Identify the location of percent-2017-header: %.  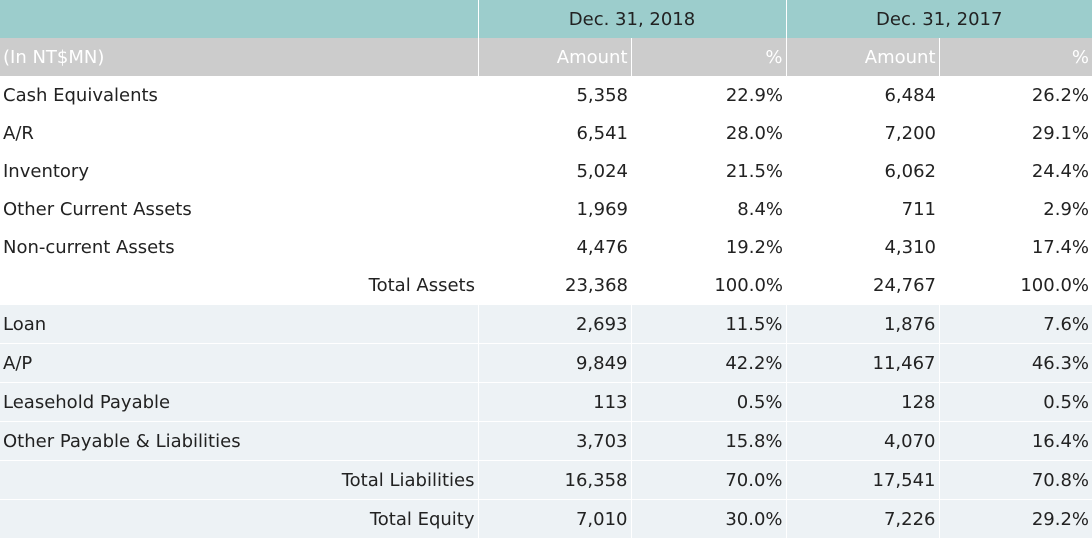
(1015, 57).